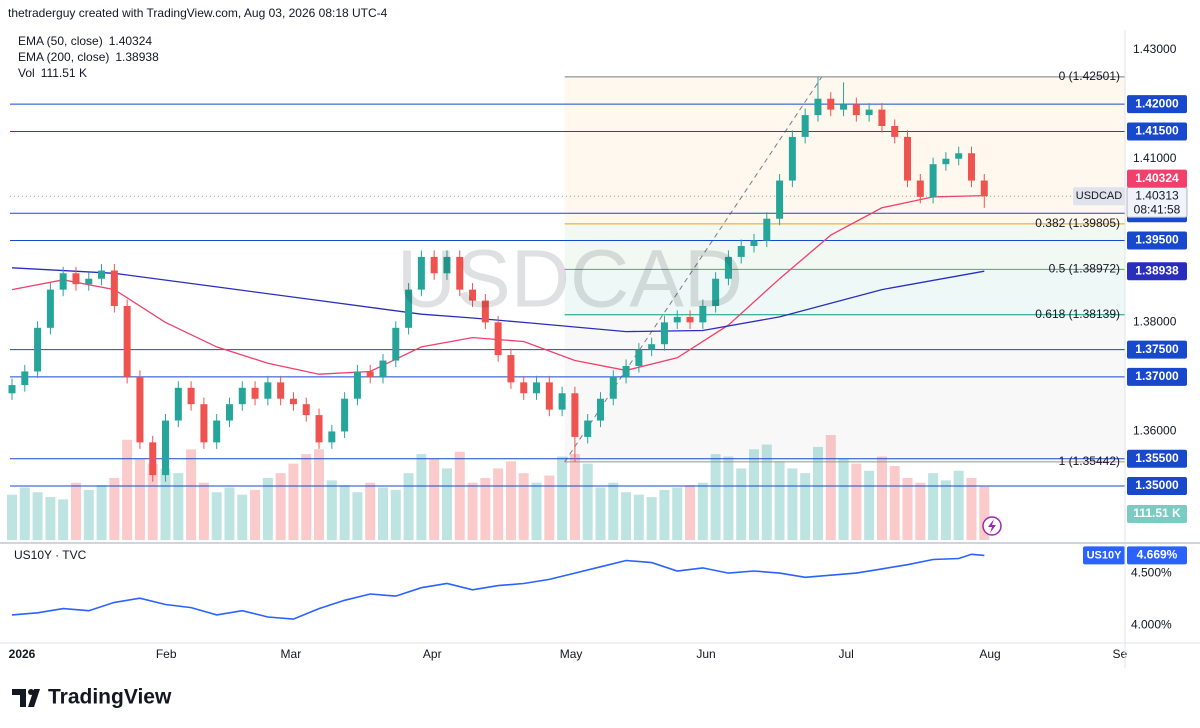 The width and height of the screenshot is (1200, 728). What do you see at coordinates (498, 586) in the screenshot?
I see `us10y-line` at bounding box center [498, 586].